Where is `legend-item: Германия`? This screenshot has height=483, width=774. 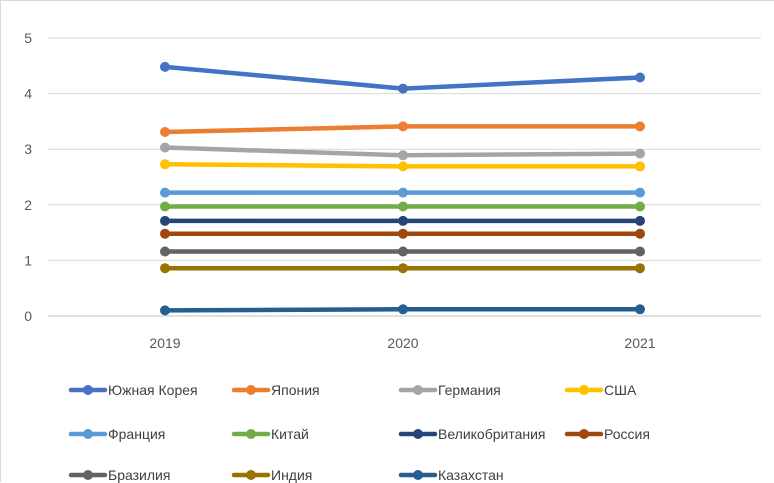 legend-item: Германия is located at coordinates (449, 390).